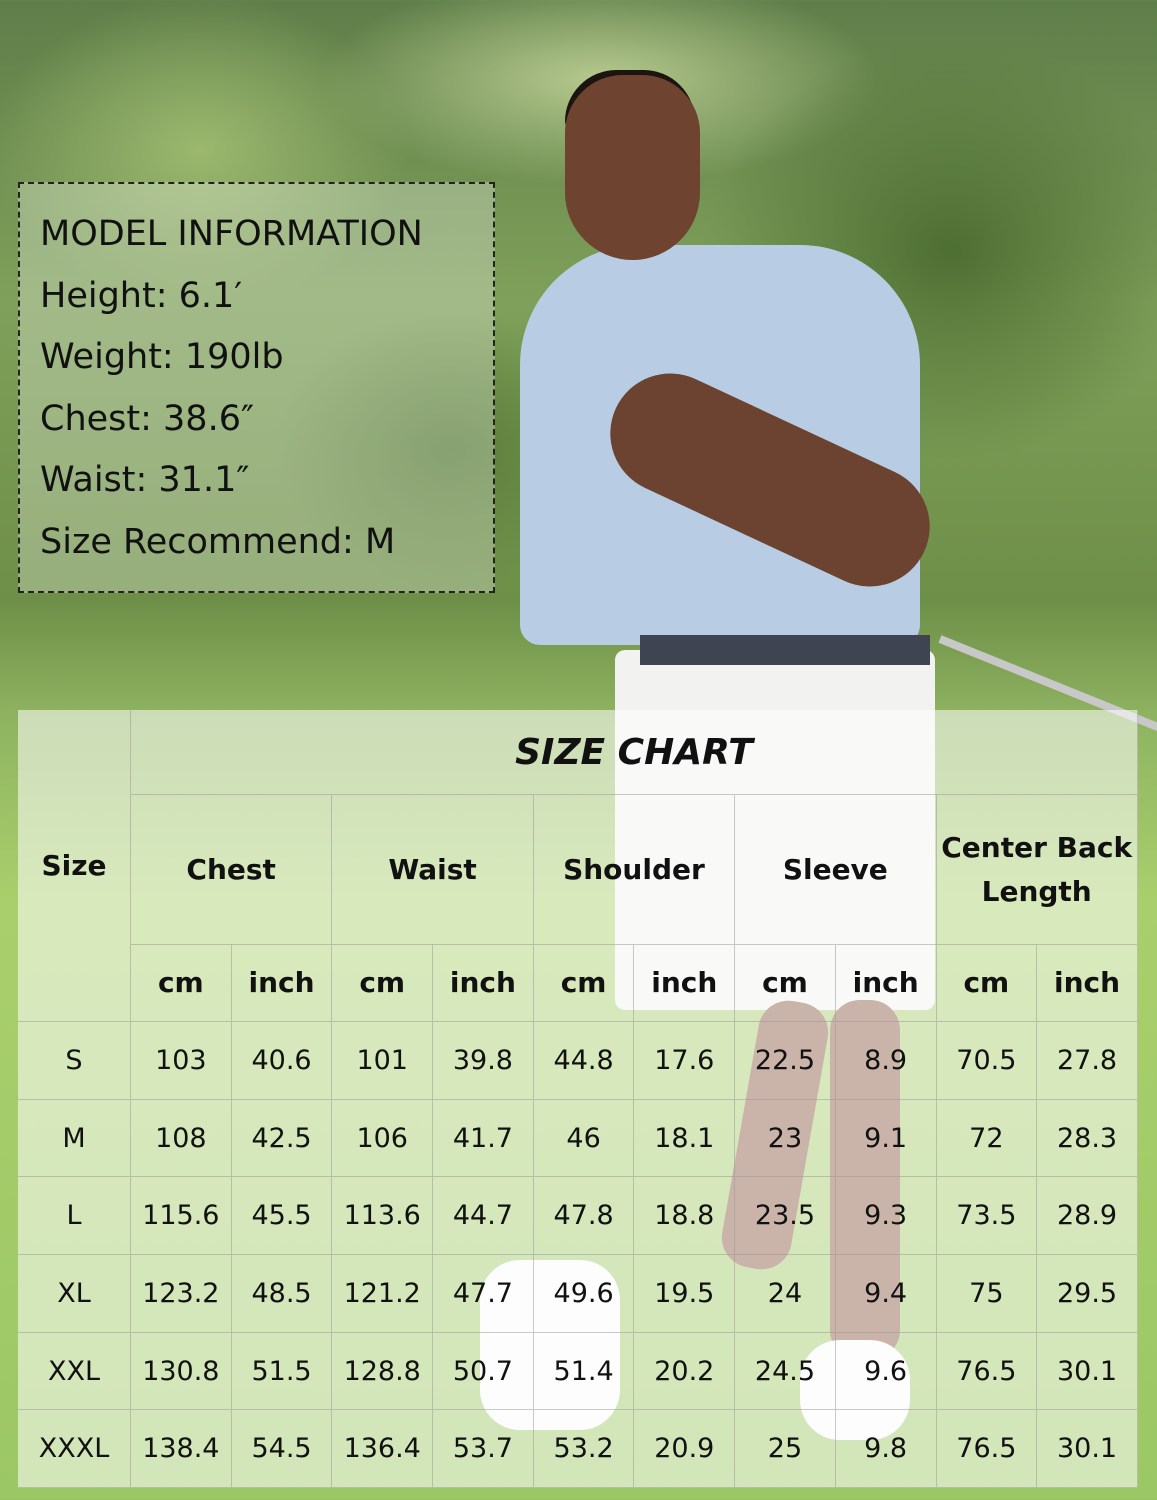  What do you see at coordinates (383, 1294) in the screenshot?
I see `table-cell: 121.2` at bounding box center [383, 1294].